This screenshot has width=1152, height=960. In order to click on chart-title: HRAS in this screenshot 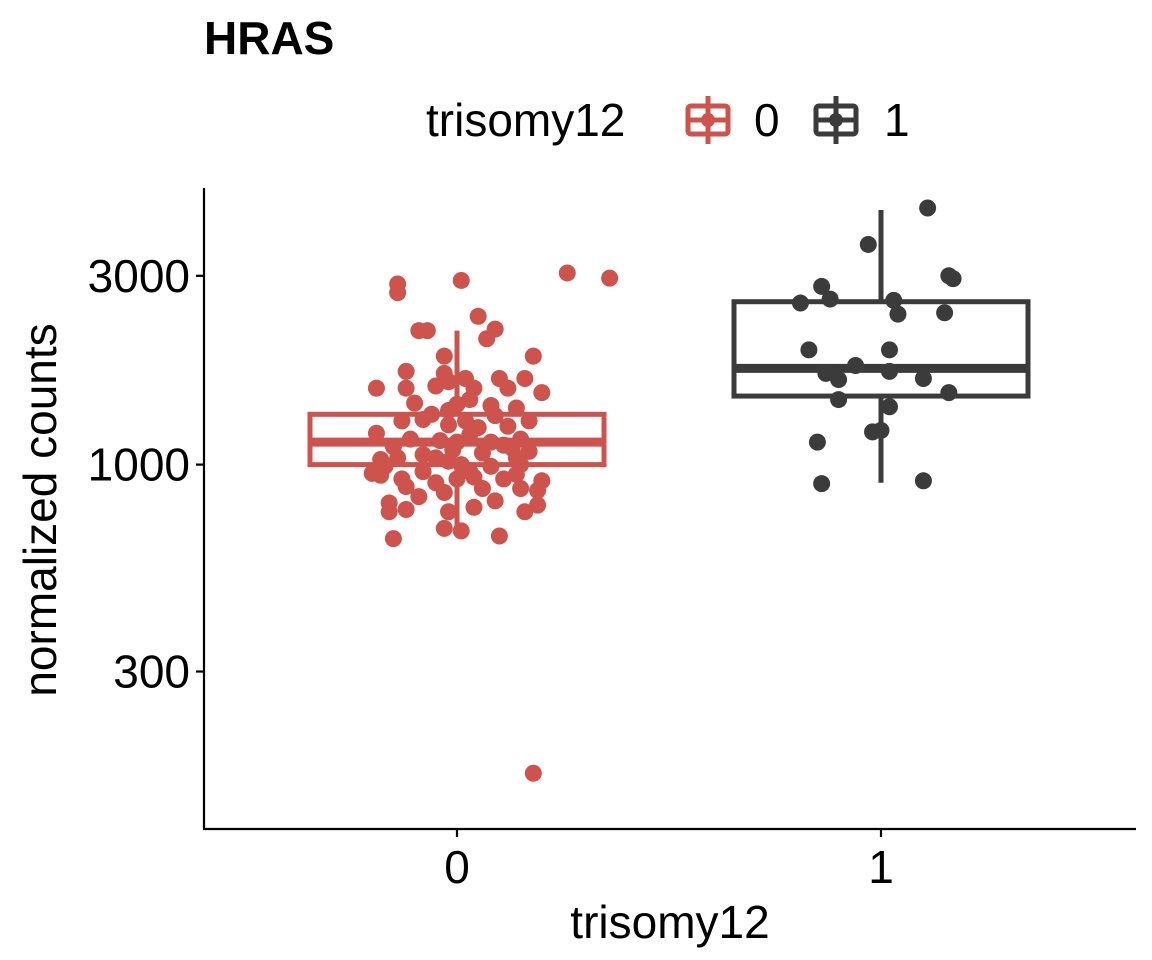, I will do `click(269, 38)`.